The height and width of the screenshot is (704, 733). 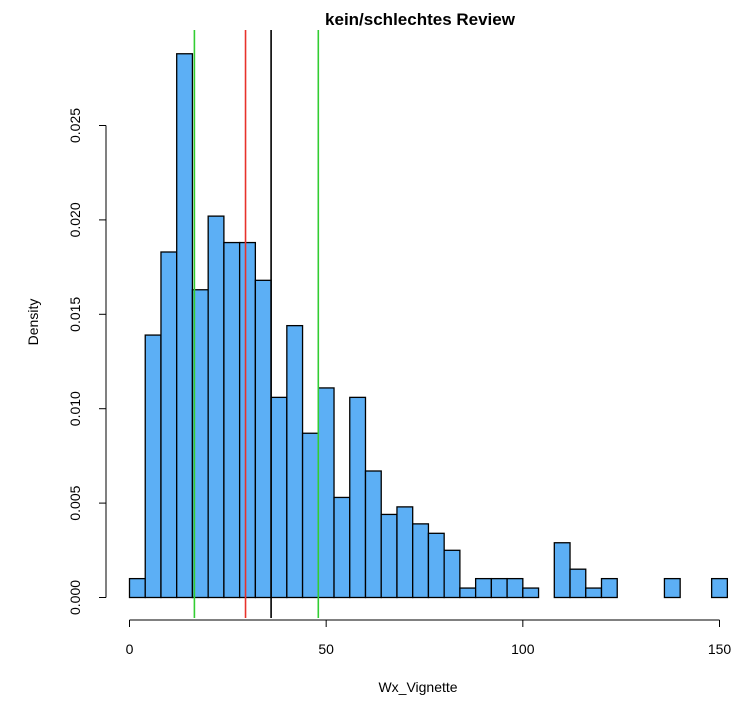 I want to click on x-axis: 0 50 100 150, so click(x=429, y=638).